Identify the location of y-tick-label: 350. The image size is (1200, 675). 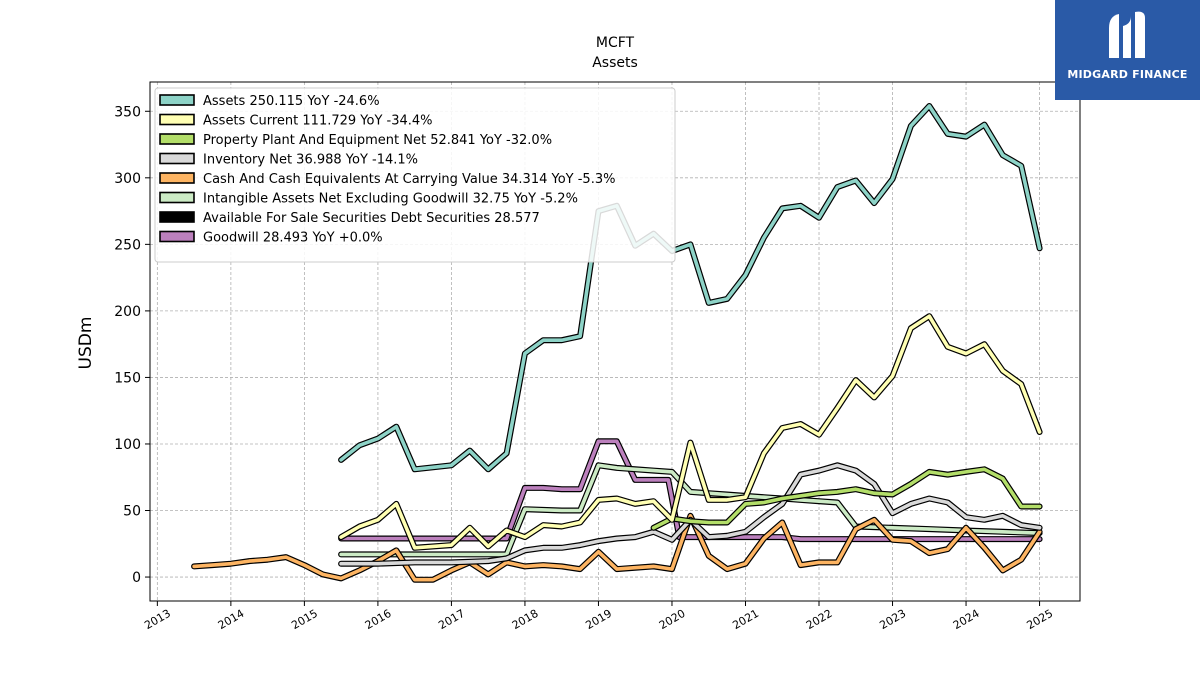
(127, 112).